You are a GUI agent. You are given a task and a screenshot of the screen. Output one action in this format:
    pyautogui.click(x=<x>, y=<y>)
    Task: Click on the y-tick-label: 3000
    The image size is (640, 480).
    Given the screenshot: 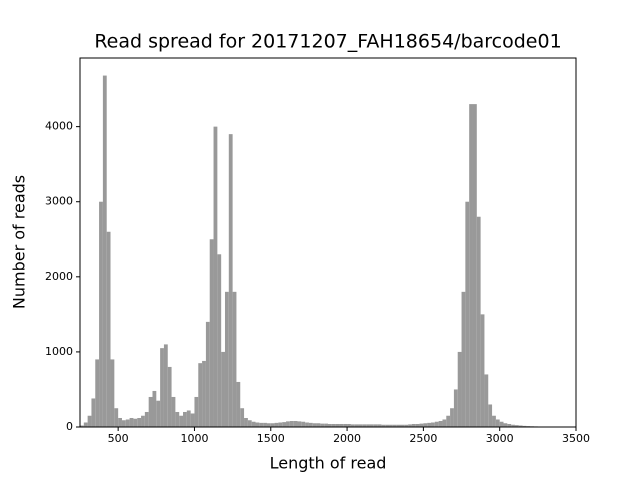 What is the action you would take?
    pyautogui.click(x=59, y=201)
    